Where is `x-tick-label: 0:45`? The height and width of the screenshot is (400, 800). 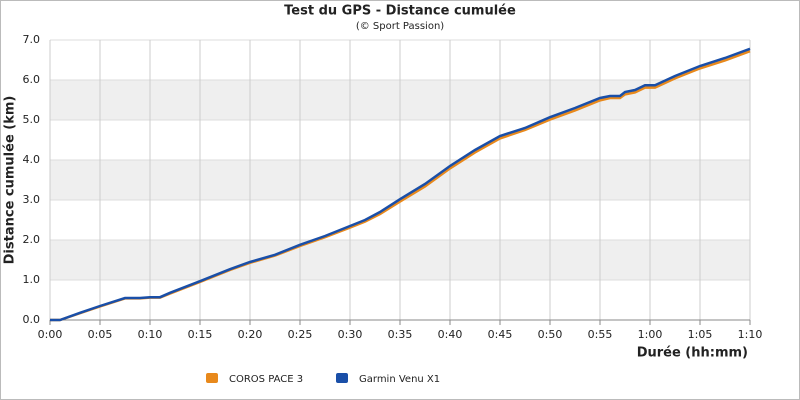 x-tick-label: 0:45 is located at coordinates (500, 334).